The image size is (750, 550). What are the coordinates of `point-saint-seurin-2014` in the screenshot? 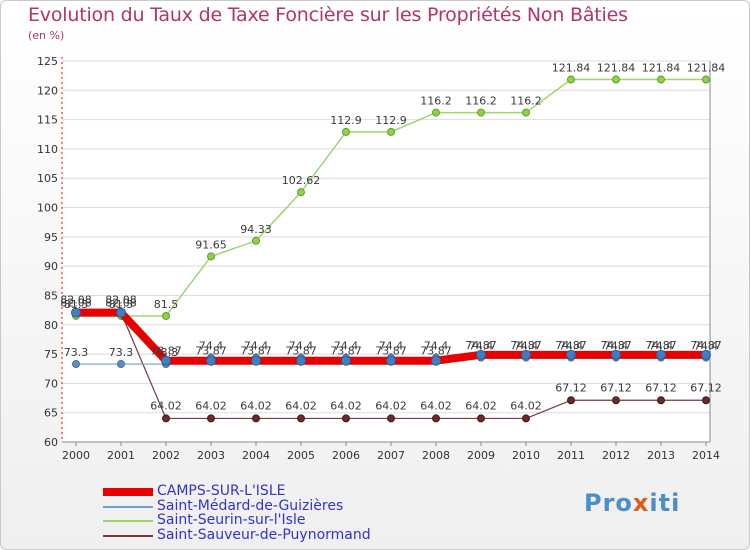 It's located at (706, 79).